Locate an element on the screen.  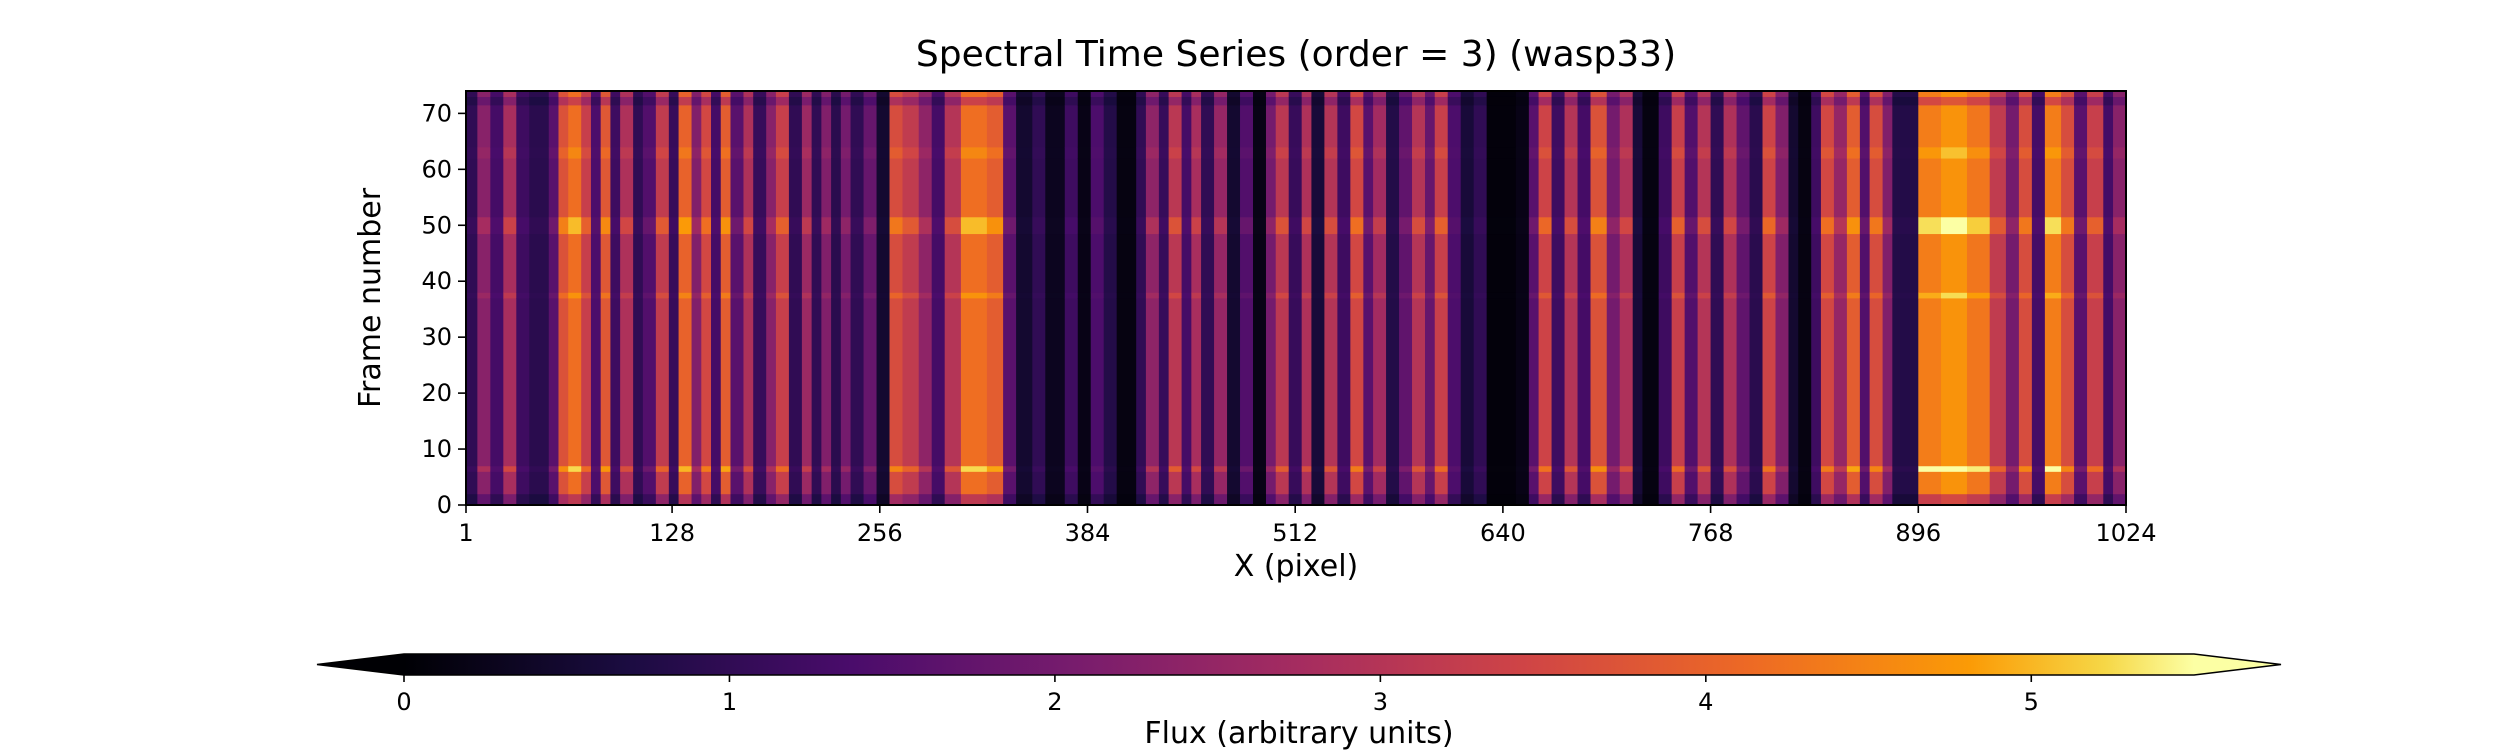
x-tick-label: 1024 is located at coordinates (2125, 533).